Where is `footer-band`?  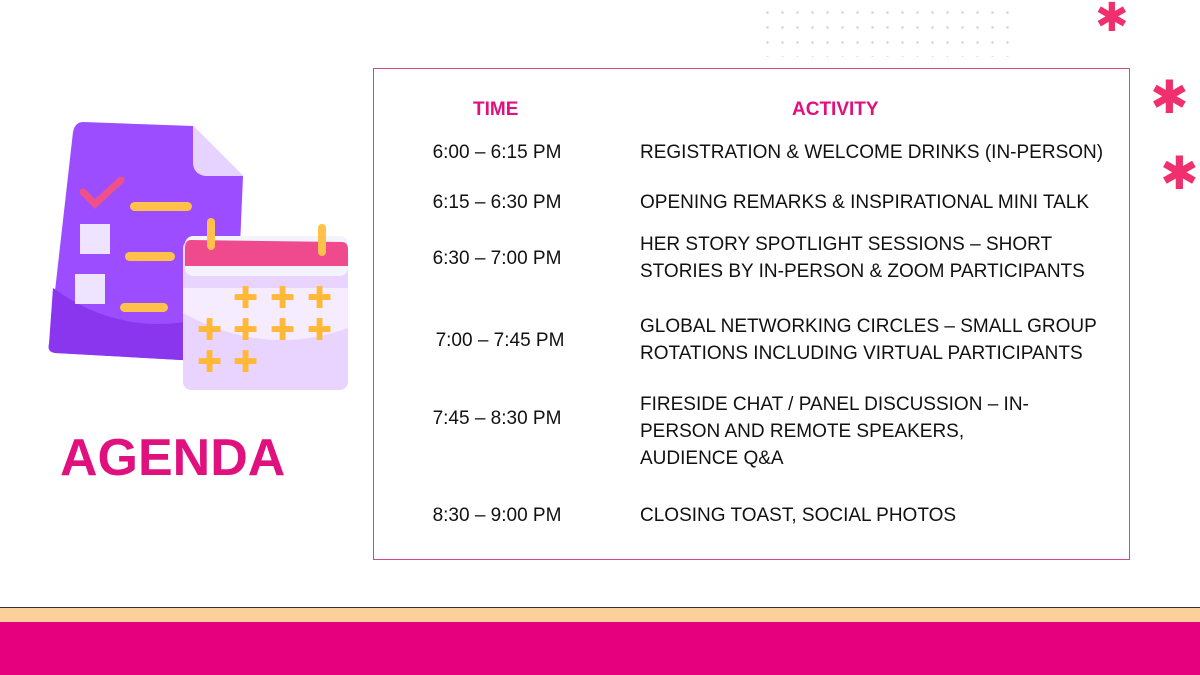 footer-band is located at coordinates (600, 648).